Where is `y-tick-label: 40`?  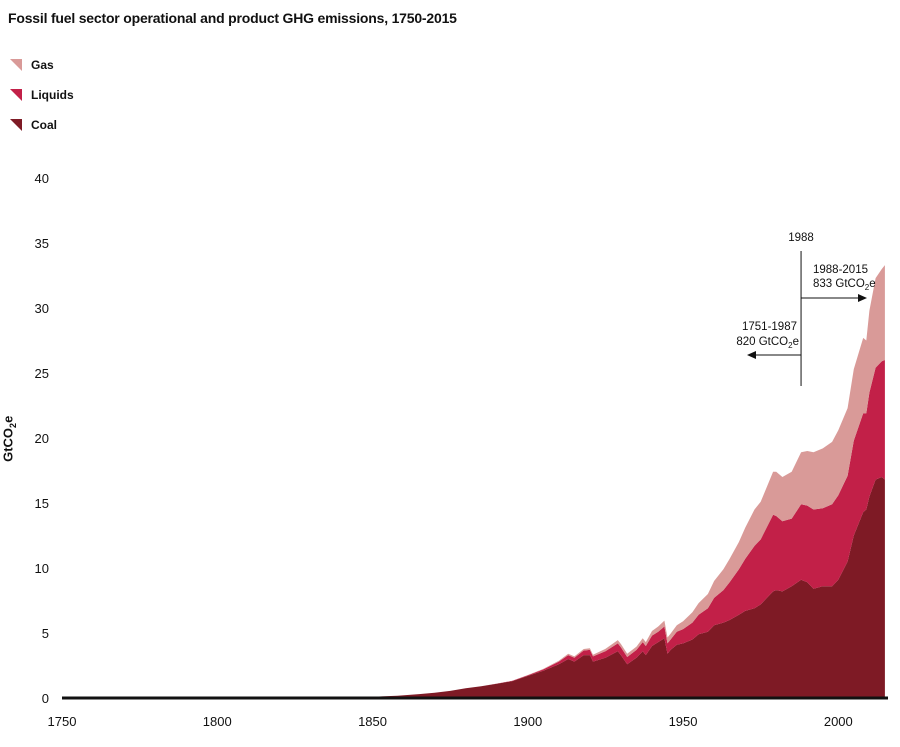
y-tick-label: 40 is located at coordinates (42, 178).